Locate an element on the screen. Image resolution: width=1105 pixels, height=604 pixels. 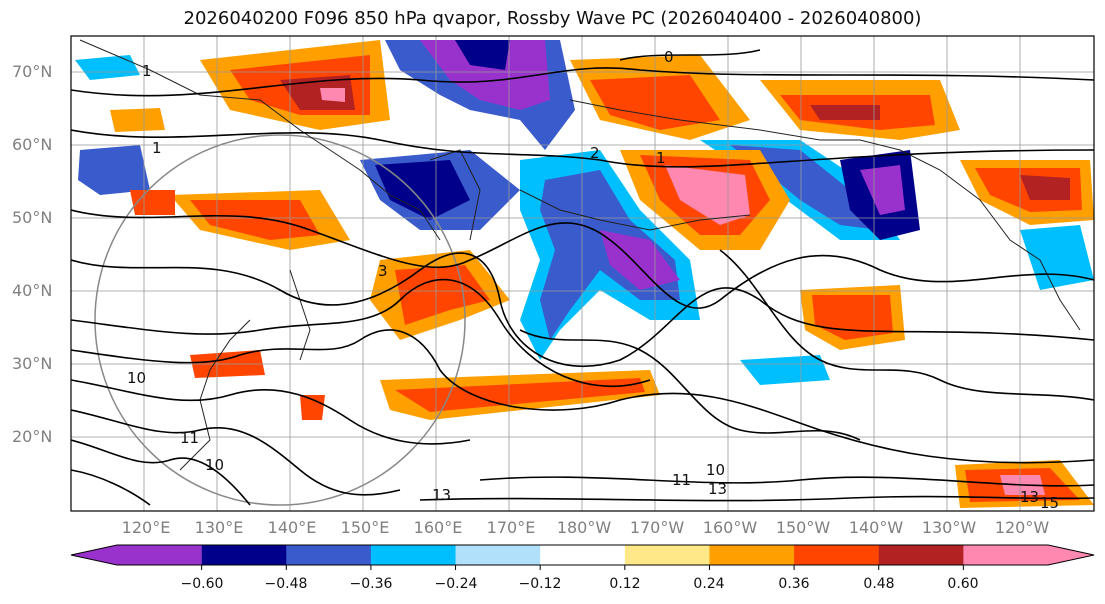
colorbar-segments is located at coordinates (582, 555).